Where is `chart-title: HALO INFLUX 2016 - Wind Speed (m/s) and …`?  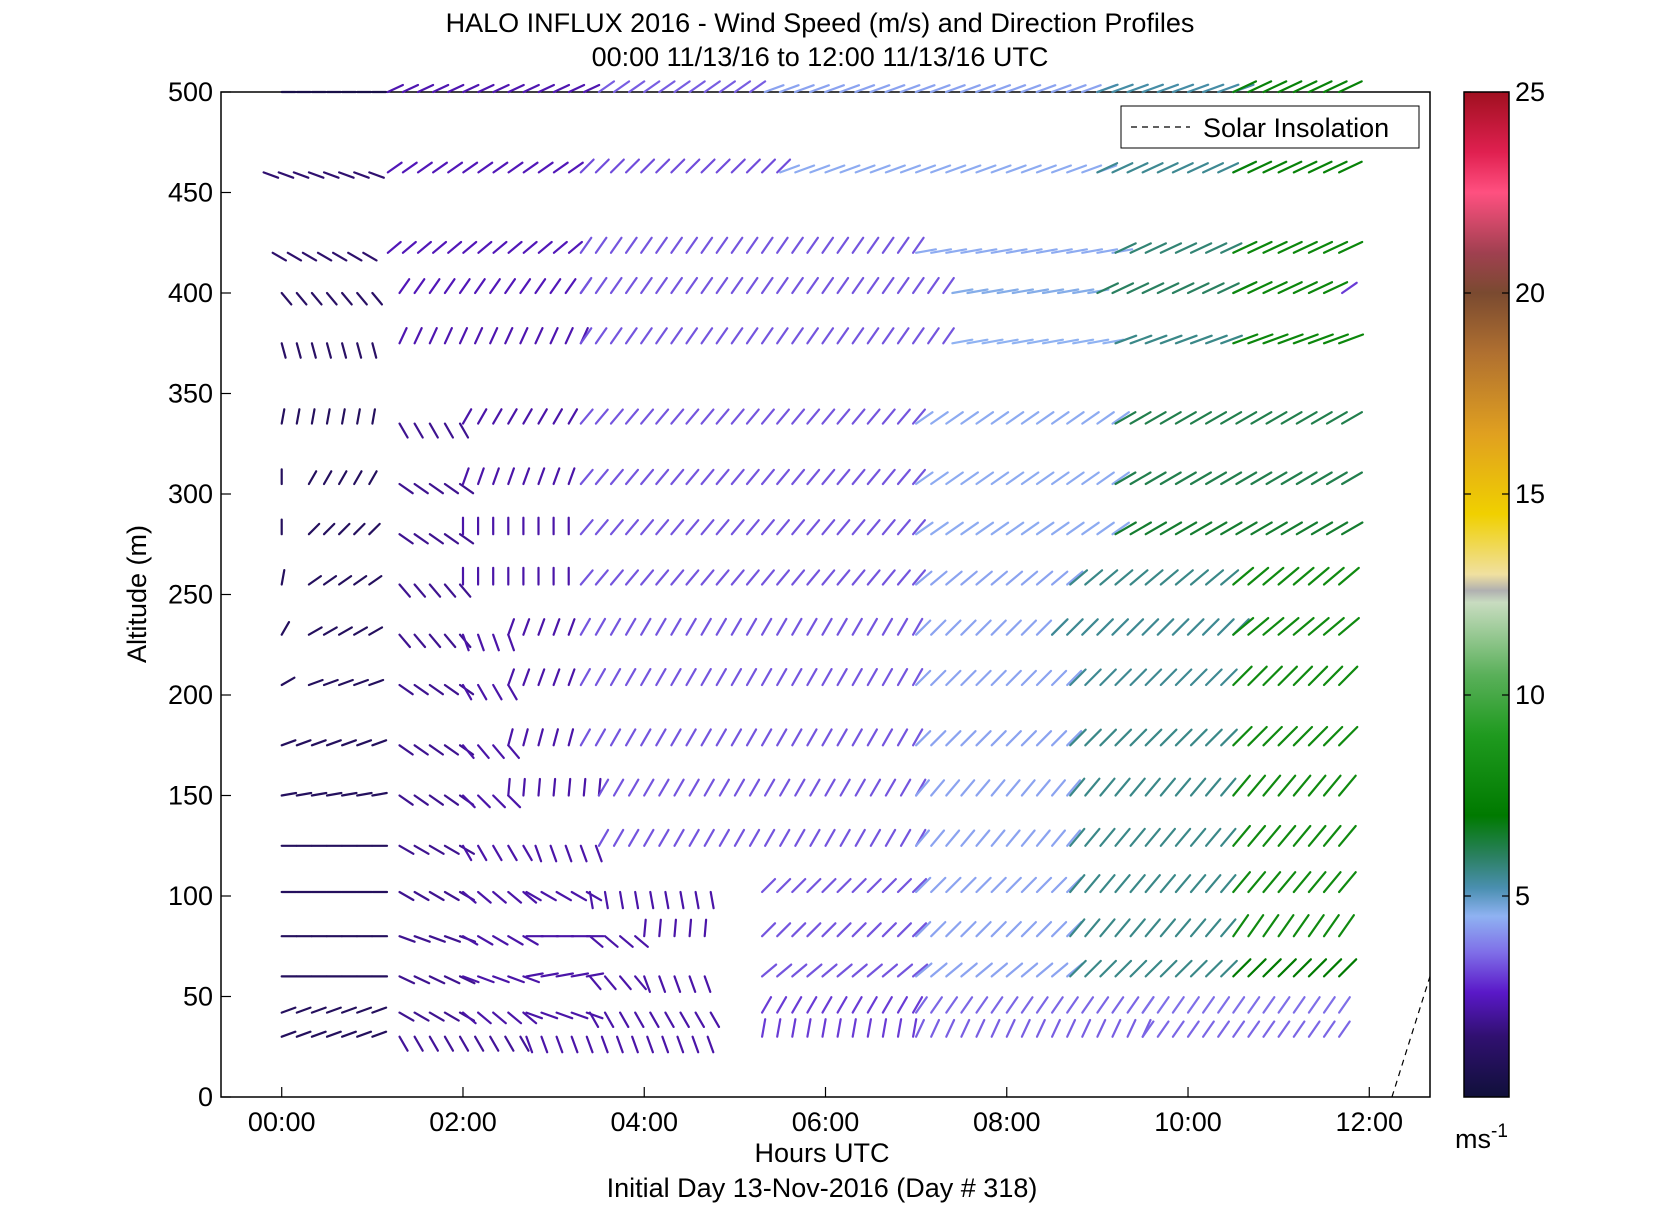
chart-title: HALO INFLUX 2016 - Wind Speed (m/s) and … is located at coordinates (820, 23).